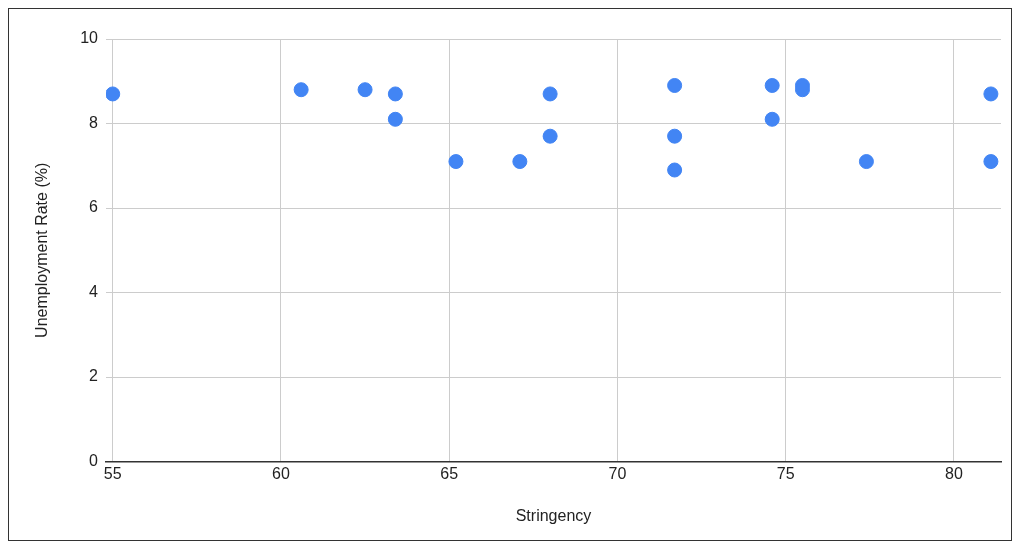 The height and width of the screenshot is (549, 1020). Describe the element at coordinates (553, 515) in the screenshot. I see `x-axis-title: Stringency` at that location.